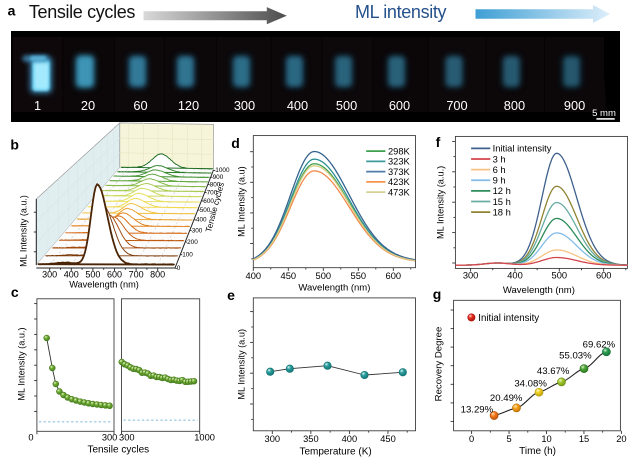  What do you see at coordinates (399, 162) in the screenshot?
I see `svg-text: 323K` at bounding box center [399, 162].